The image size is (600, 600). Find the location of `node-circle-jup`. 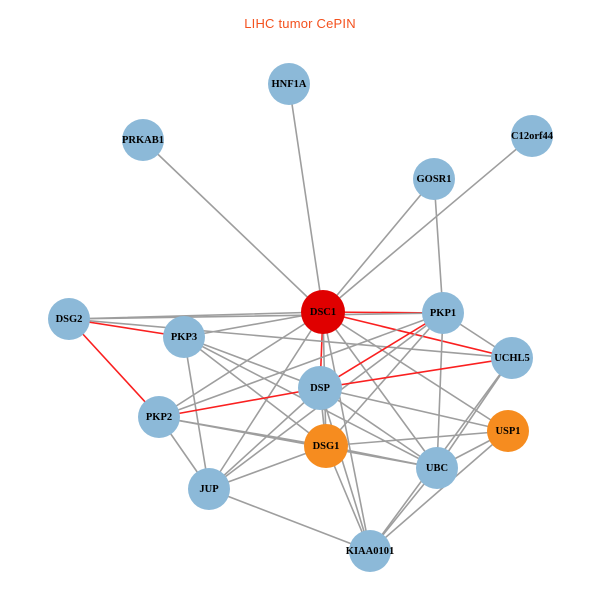

node-circle-jup is located at coordinates (209, 489).